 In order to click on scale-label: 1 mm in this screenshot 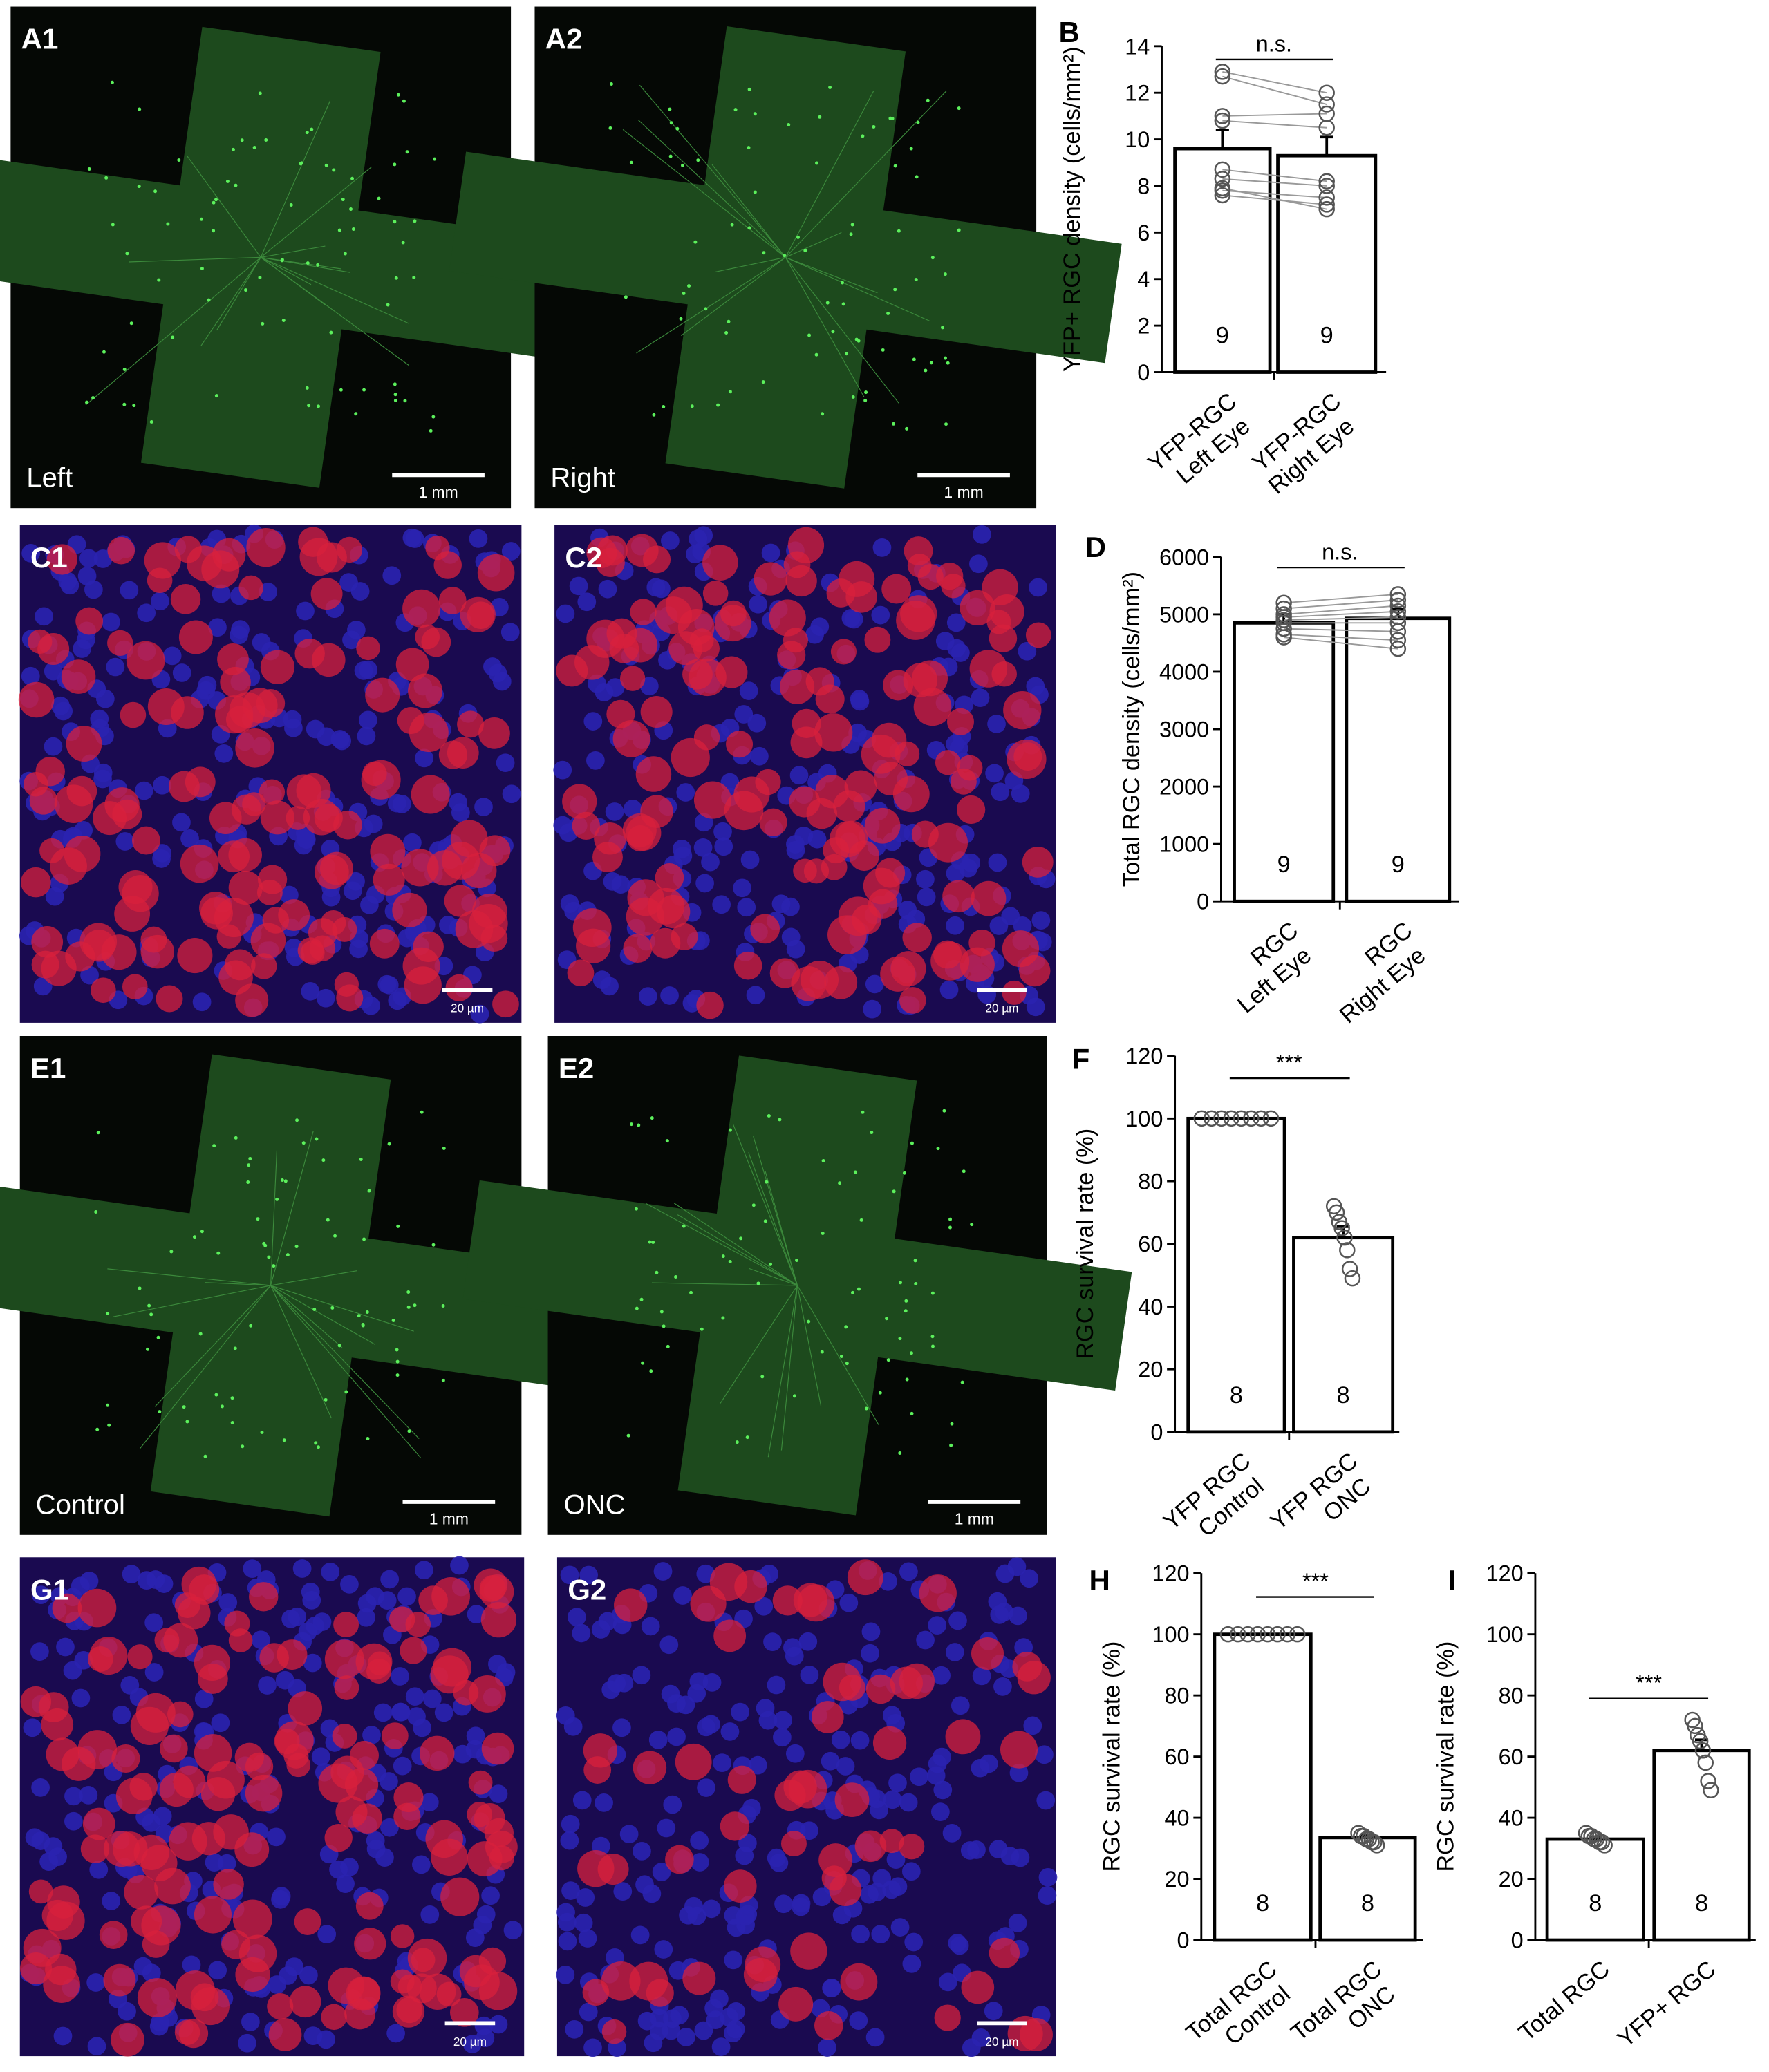, I will do `click(438, 492)`.